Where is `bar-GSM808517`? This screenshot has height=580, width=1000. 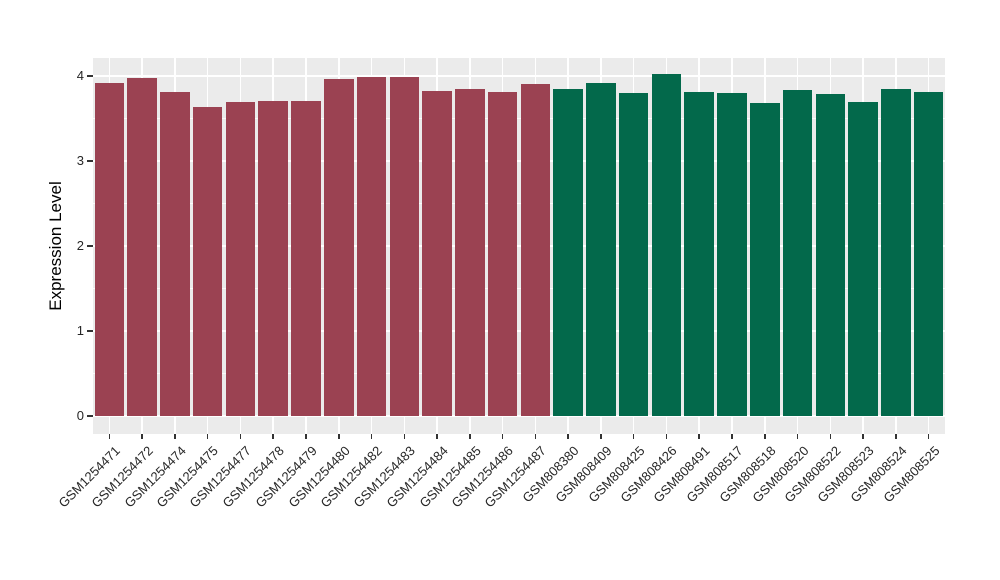
bar-GSM808517 is located at coordinates (732, 254).